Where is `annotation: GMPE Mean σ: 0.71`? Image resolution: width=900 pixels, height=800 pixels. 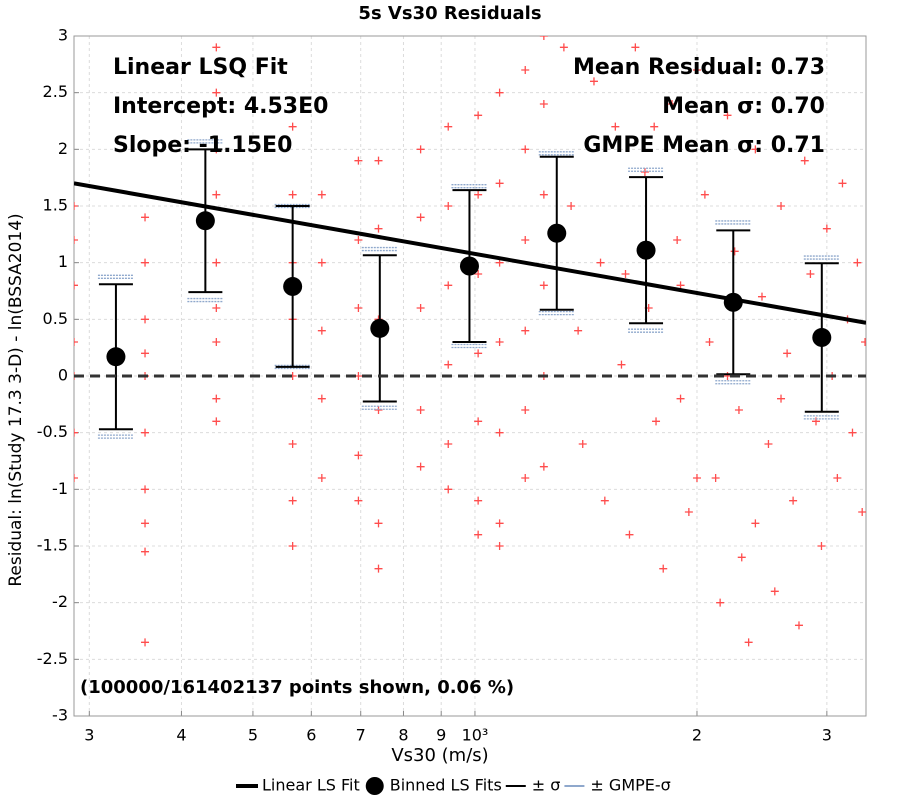
annotation: GMPE Mean σ: 0.71 is located at coordinates (704, 145).